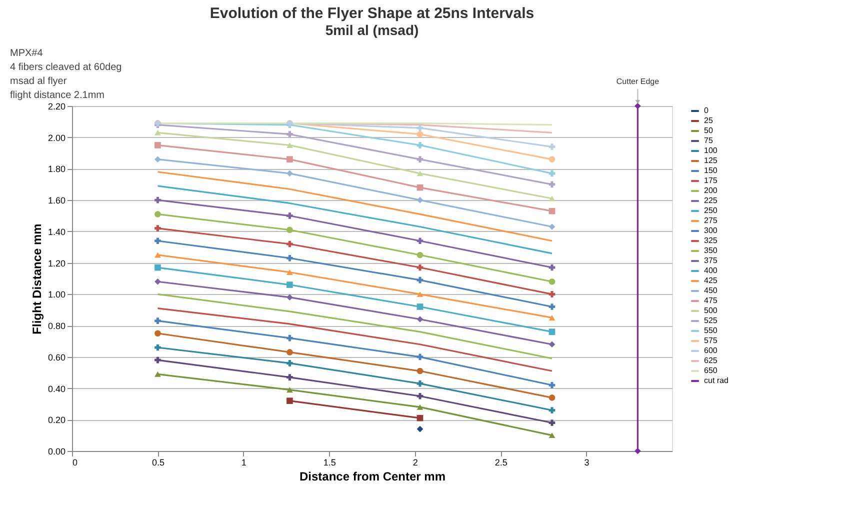  Describe the element at coordinates (638, 81) in the screenshot. I see `annotation: Cutter Edge` at that location.